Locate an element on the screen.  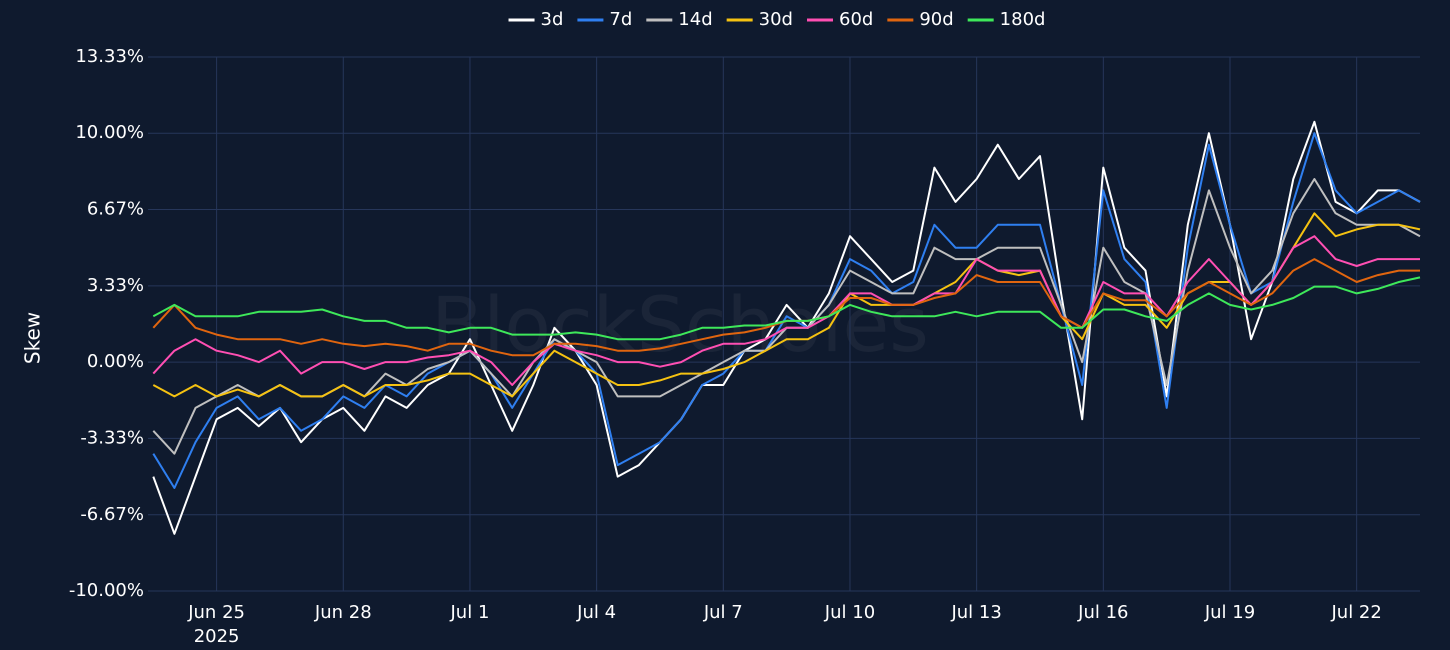
x-tick-label: Jul 1 is located at coordinates (470, 612).